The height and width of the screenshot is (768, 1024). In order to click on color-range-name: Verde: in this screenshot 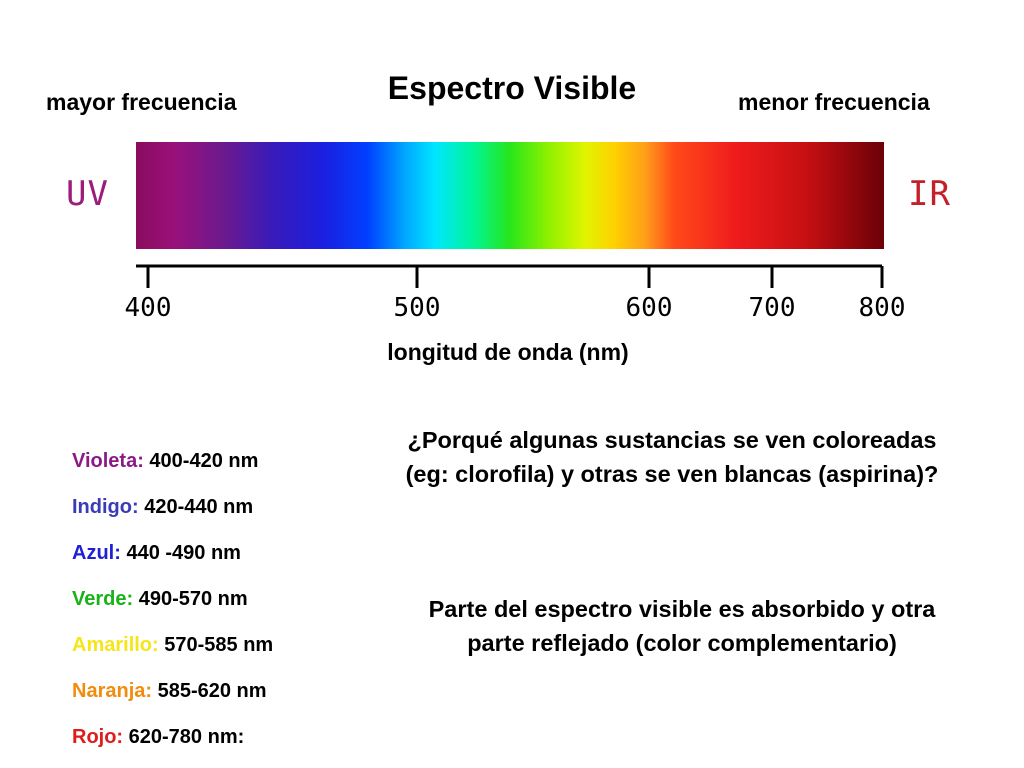, I will do `click(103, 599)`.